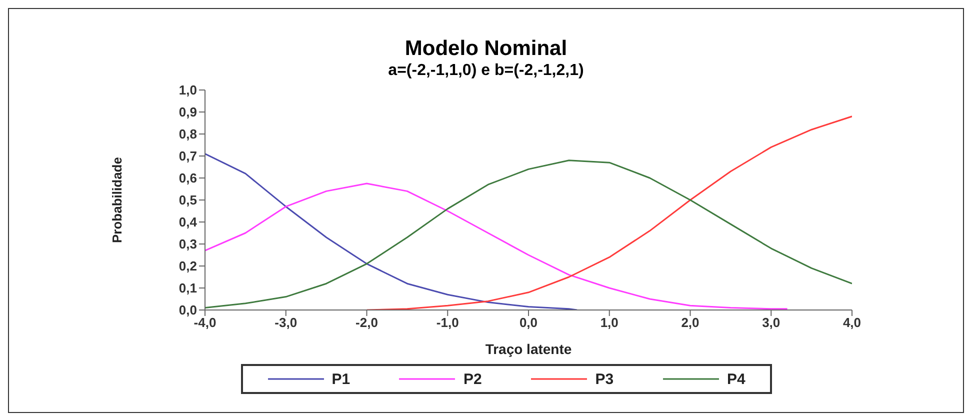 The height and width of the screenshot is (419, 972). I want to click on y-tick-label: 0,6, so click(187, 178).